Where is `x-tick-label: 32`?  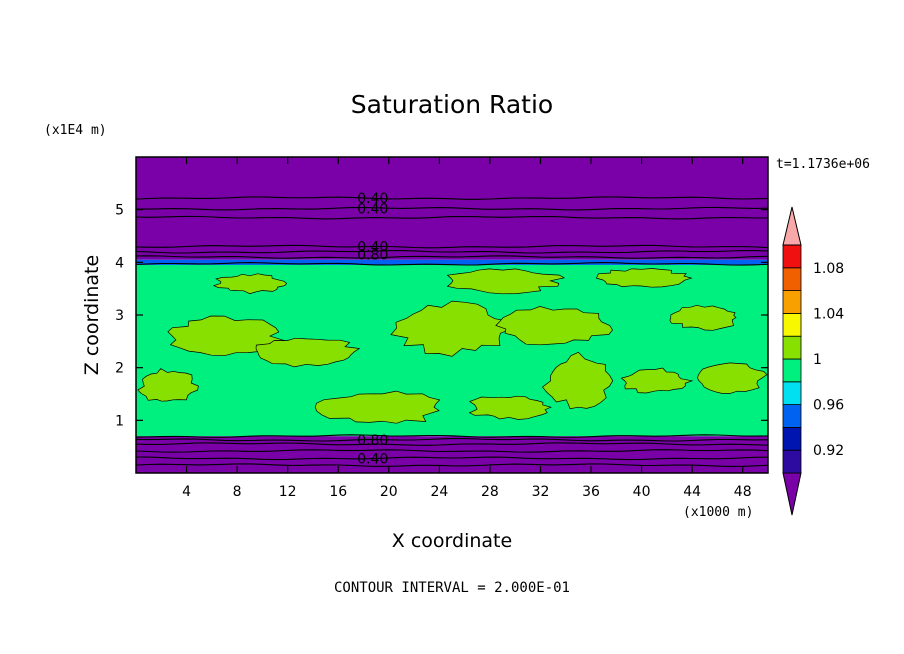 x-tick-label: 32 is located at coordinates (541, 492).